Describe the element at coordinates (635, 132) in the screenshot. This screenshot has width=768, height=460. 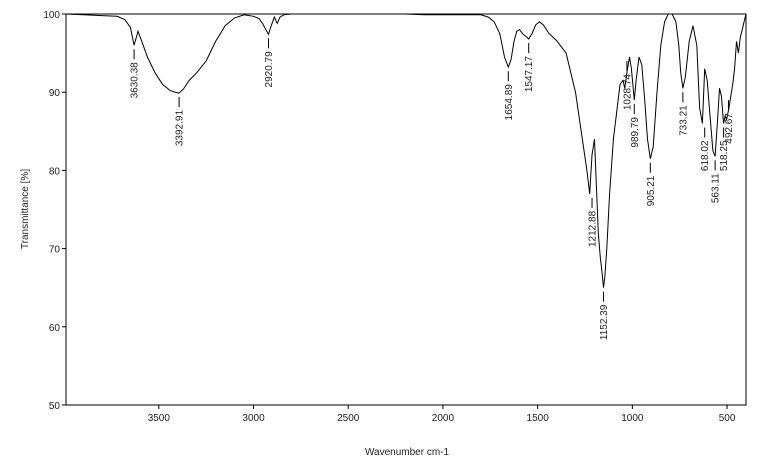
I see `peak-label: 989.79` at that location.